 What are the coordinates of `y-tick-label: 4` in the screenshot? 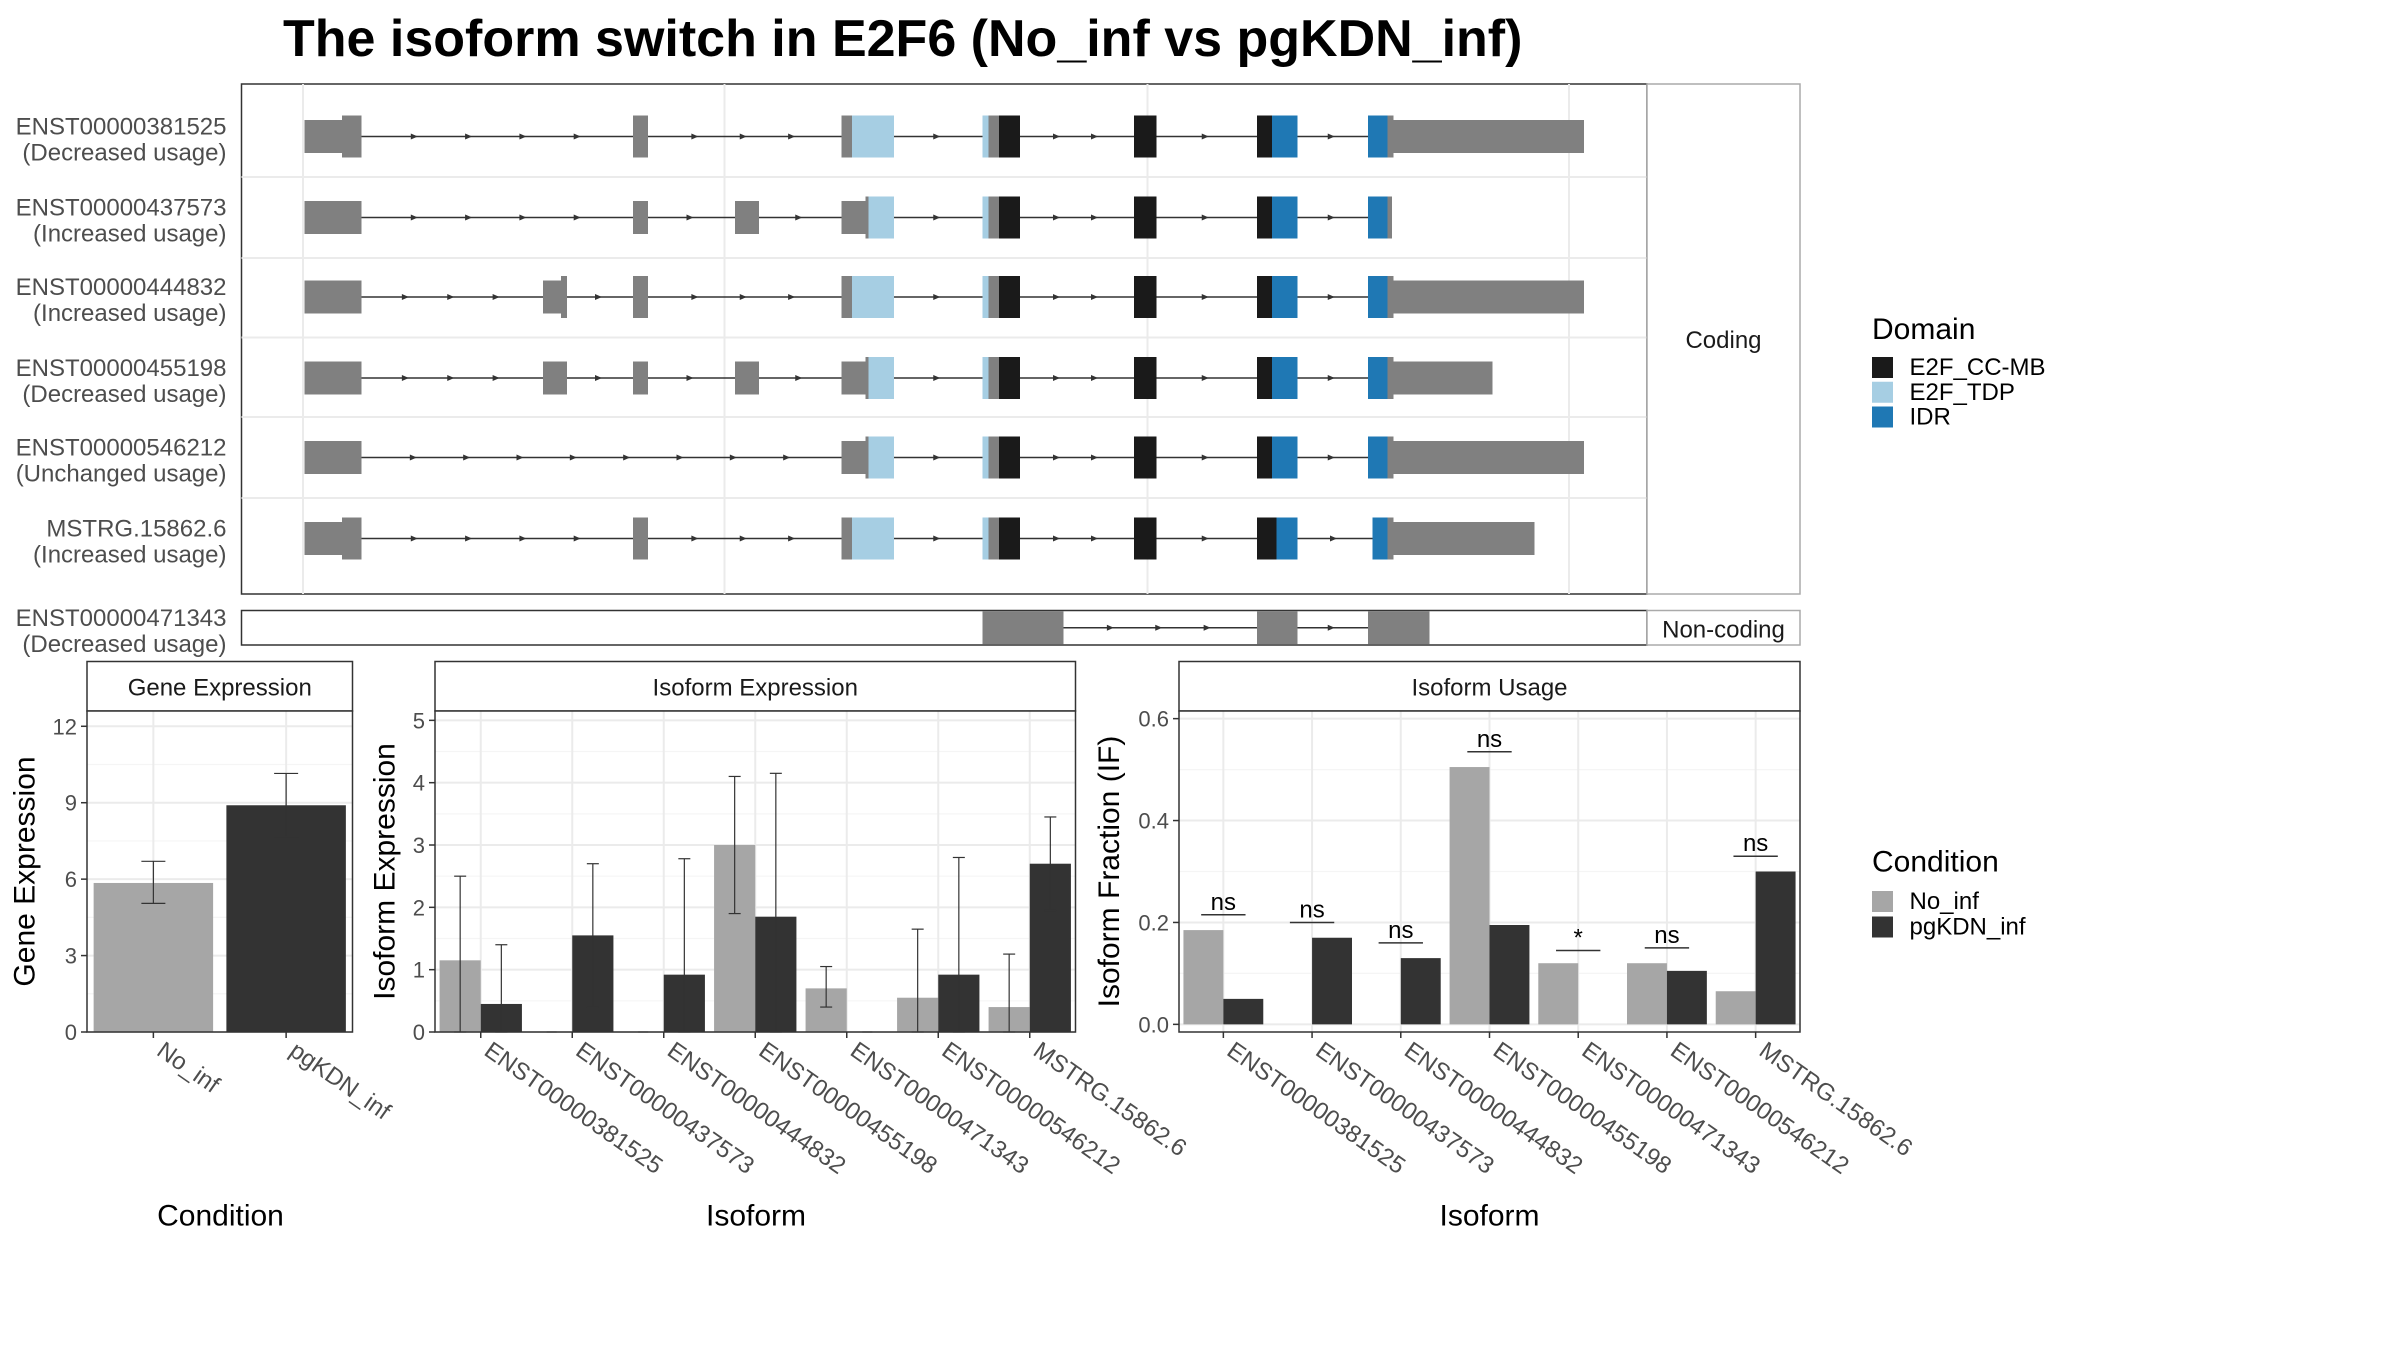 It's located at (419, 783).